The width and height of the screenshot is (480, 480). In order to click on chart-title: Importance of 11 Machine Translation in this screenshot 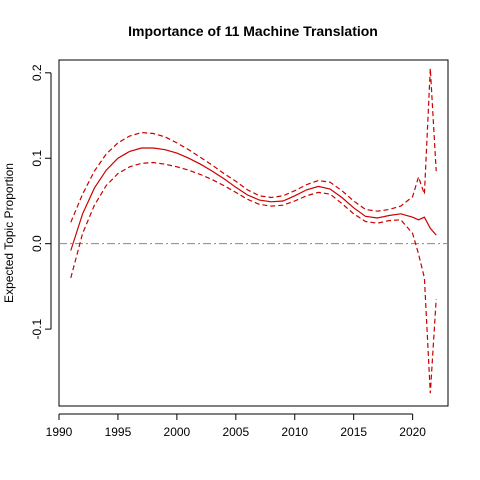, I will do `click(253, 31)`.